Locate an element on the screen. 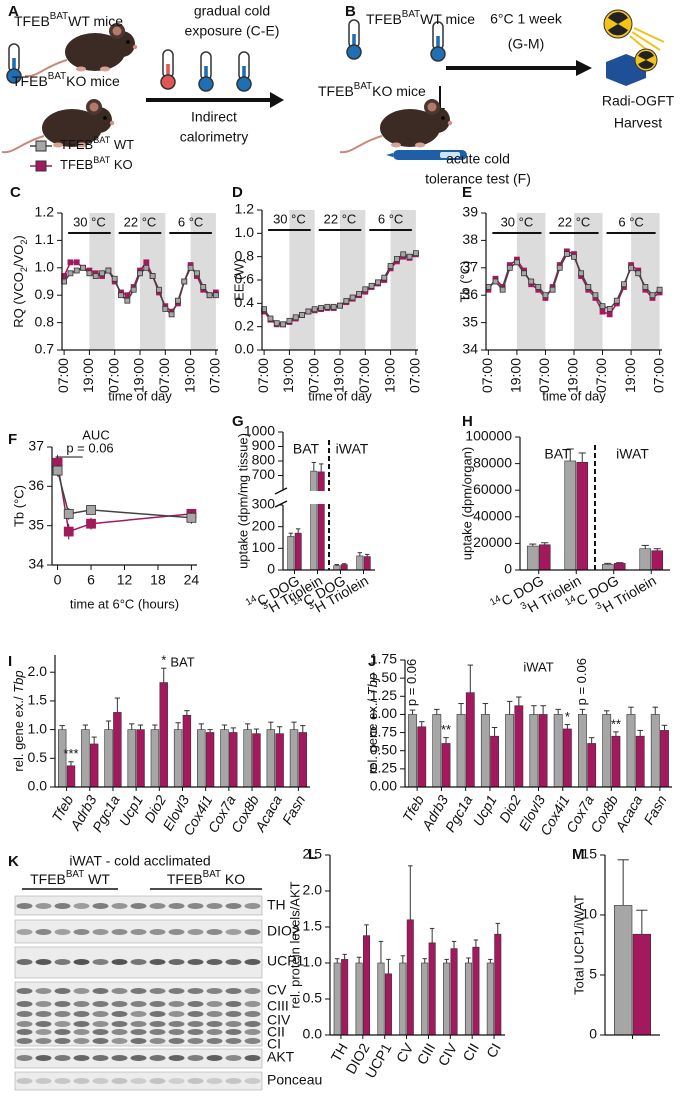 The width and height of the screenshot is (687, 1096). text-part: KO mice is located at coordinates (399, 91).